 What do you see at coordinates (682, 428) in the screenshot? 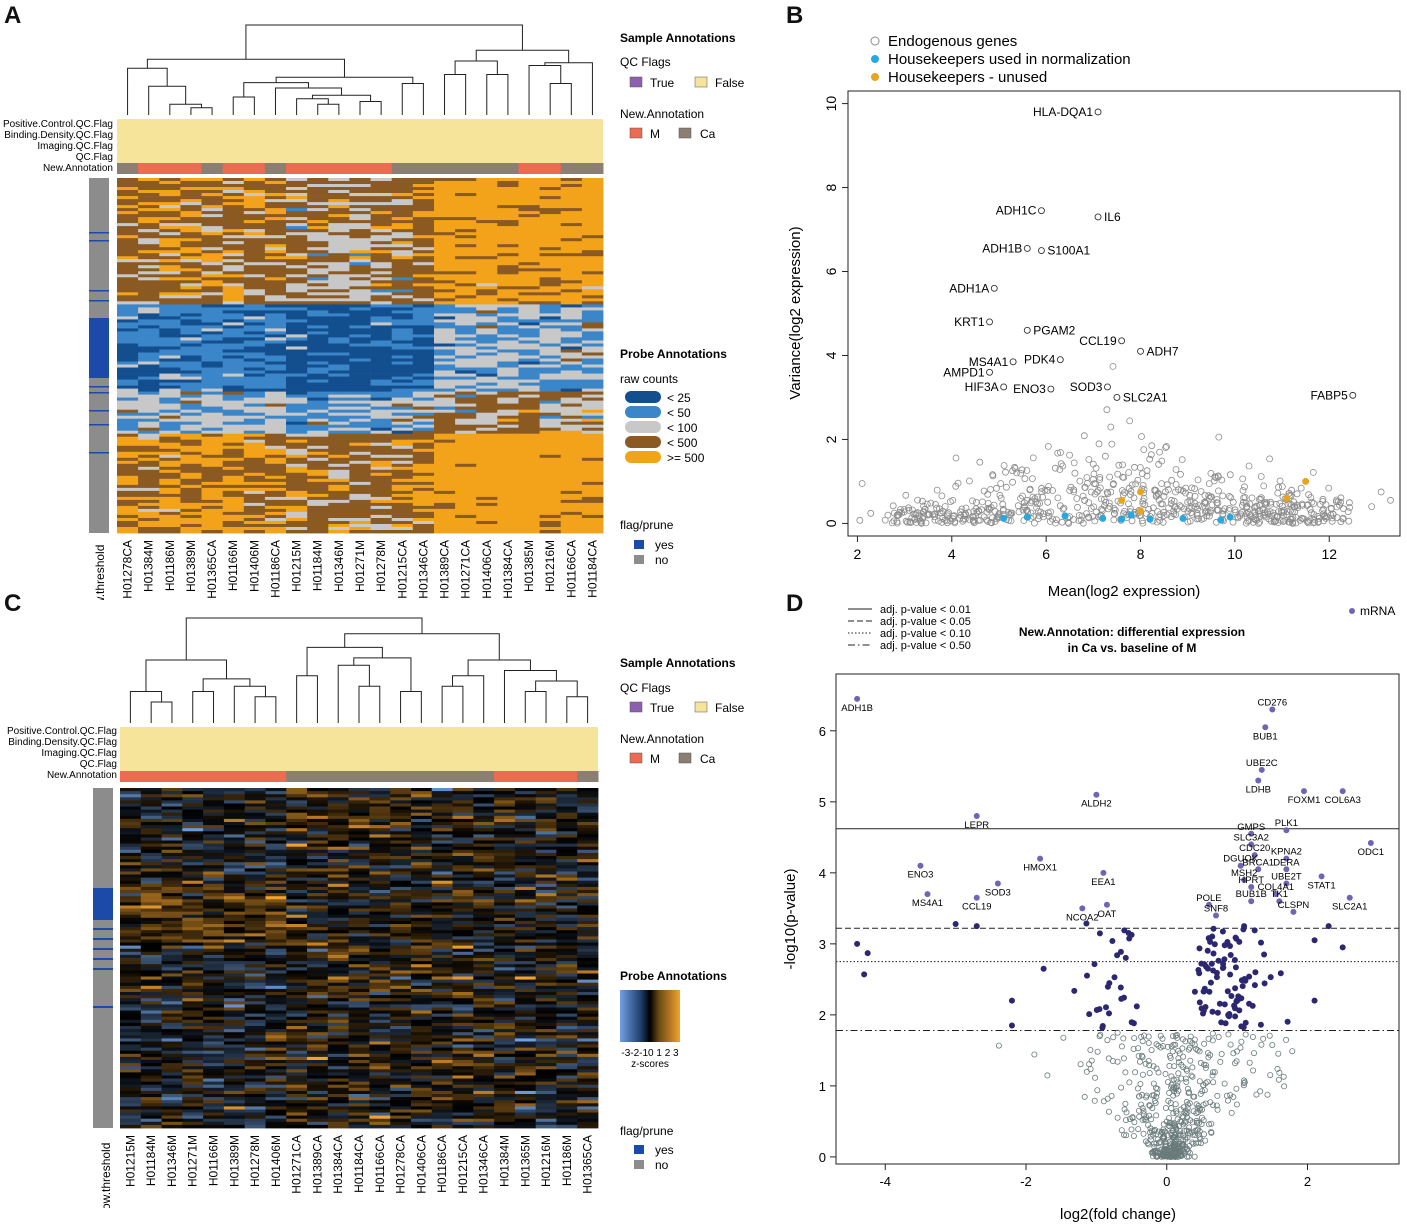
I see `legend-item: < 100` at bounding box center [682, 428].